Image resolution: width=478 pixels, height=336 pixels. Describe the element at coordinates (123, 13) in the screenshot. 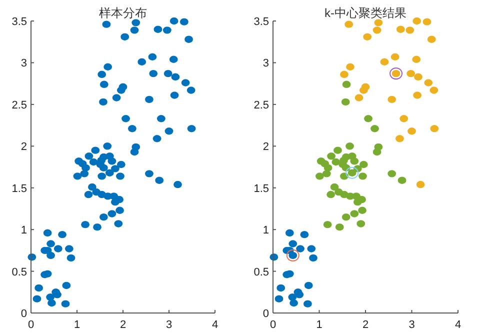

I see `chart-title: 样本分布` at that location.